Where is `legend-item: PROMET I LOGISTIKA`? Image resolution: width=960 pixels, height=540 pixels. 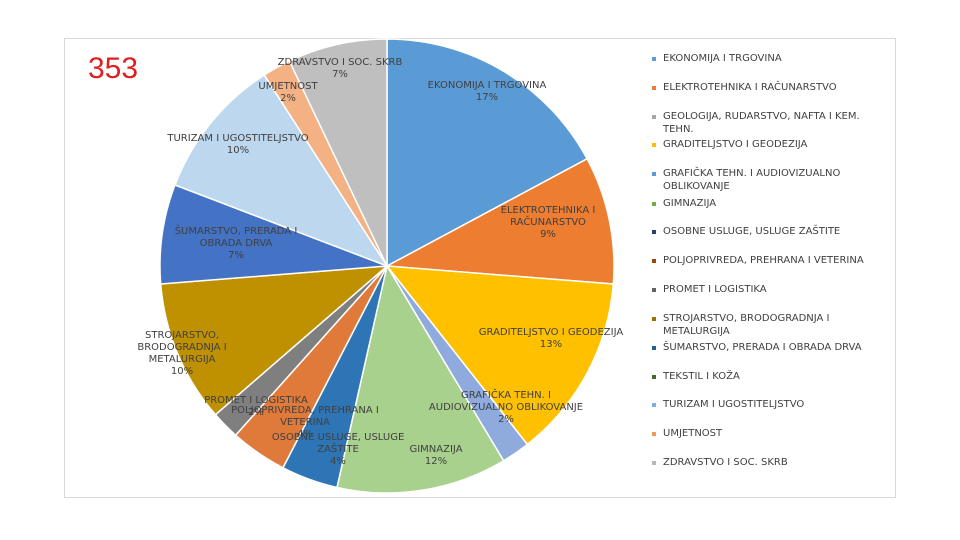
legend-item: PROMET I LOGISTIKA is located at coordinates (709, 289).